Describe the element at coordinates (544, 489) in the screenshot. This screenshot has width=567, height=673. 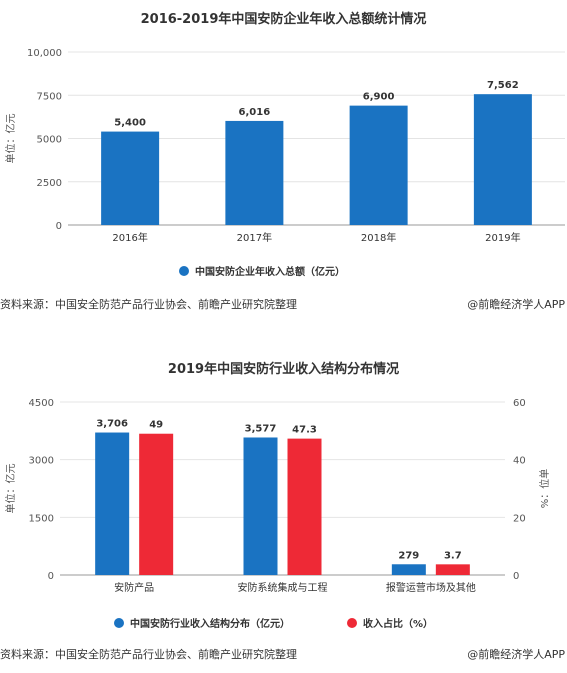
I see `y-right-axis-title: %：位单` at that location.